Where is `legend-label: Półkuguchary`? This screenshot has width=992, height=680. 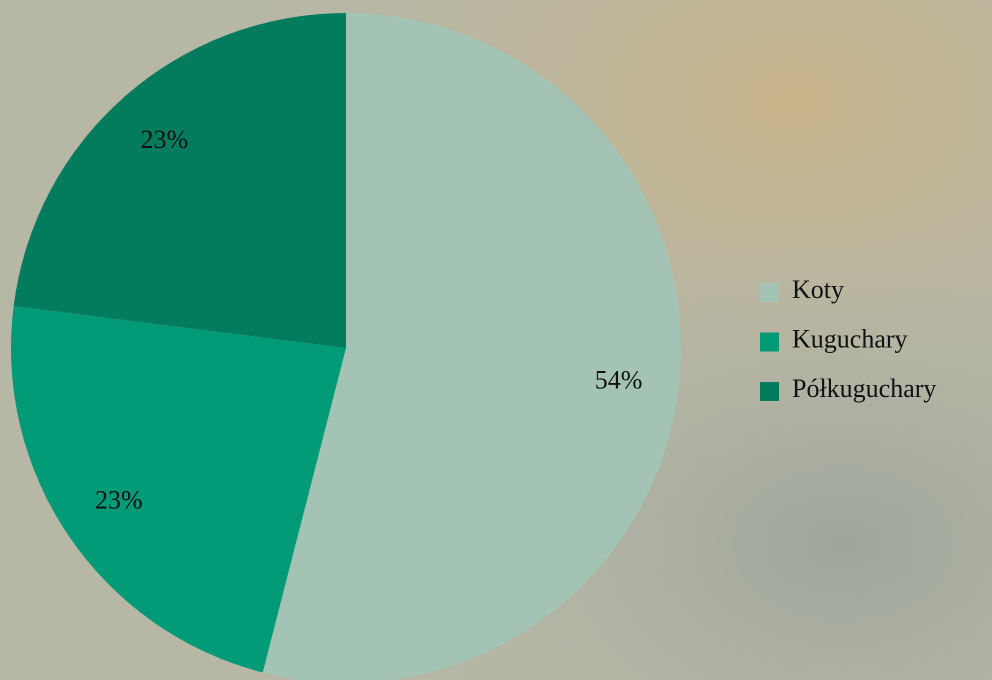
legend-label: Półkuguchary is located at coordinates (864, 388).